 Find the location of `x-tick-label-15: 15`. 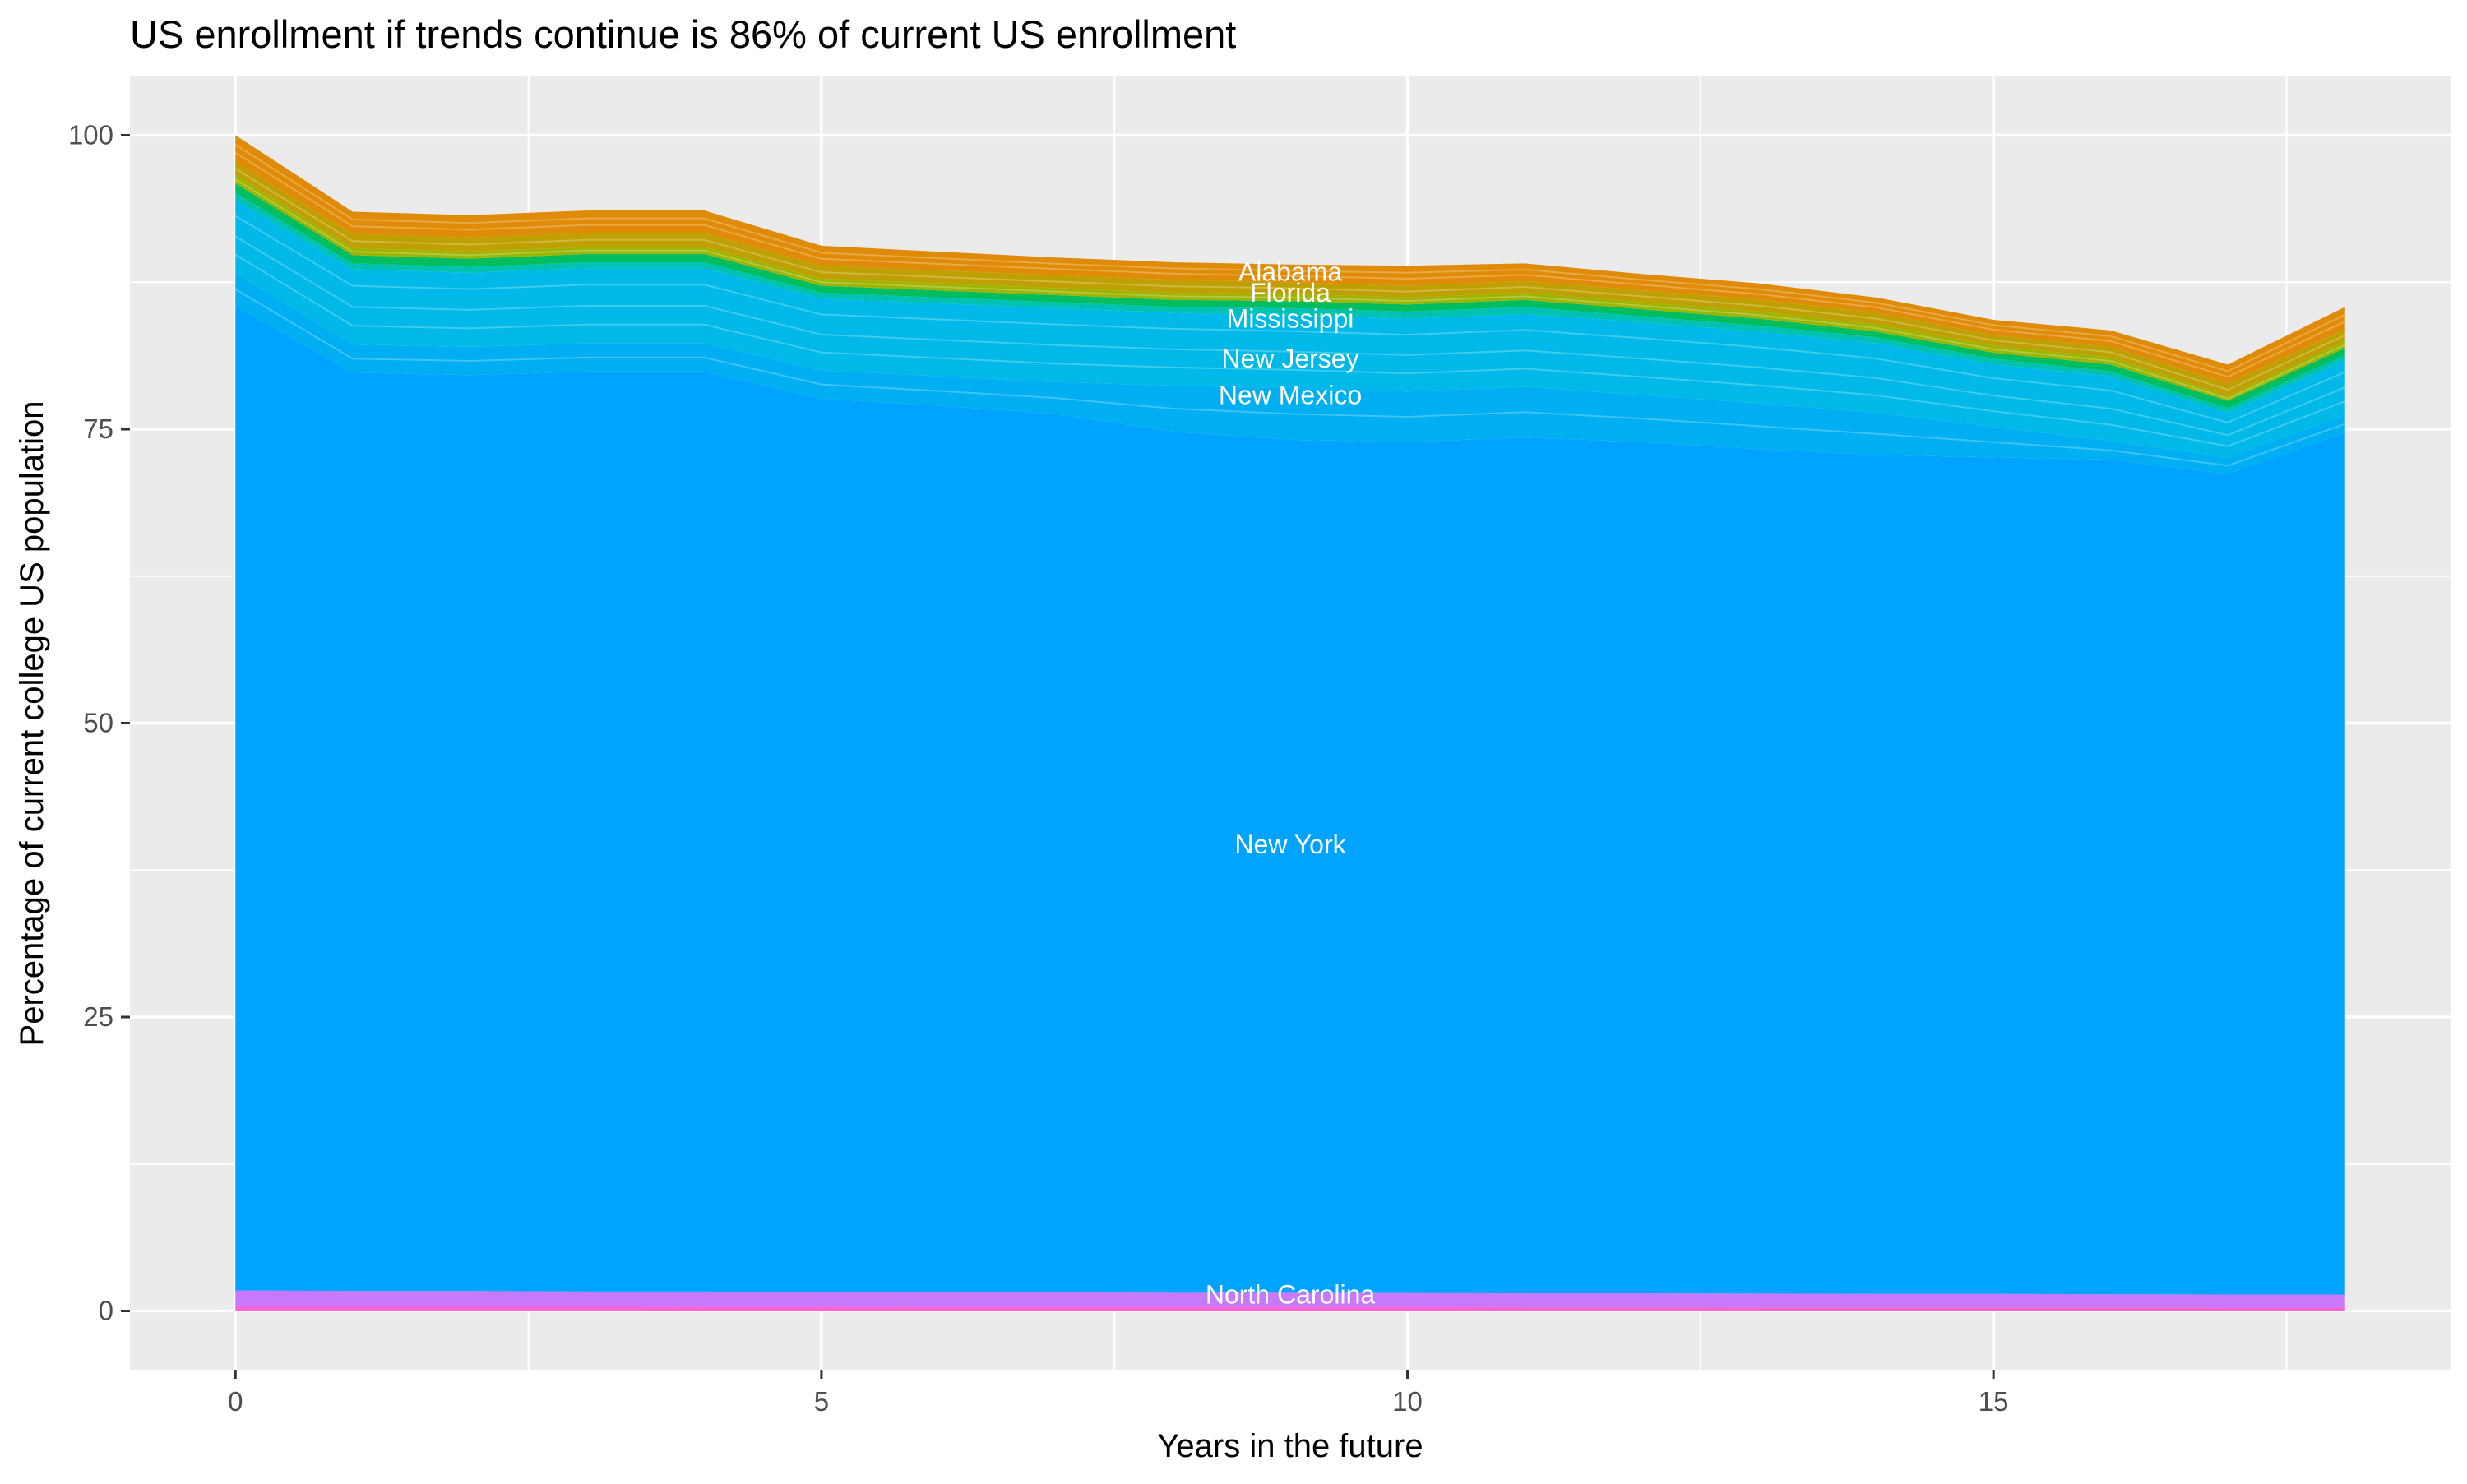

x-tick-label-15: 15 is located at coordinates (1994, 1401).